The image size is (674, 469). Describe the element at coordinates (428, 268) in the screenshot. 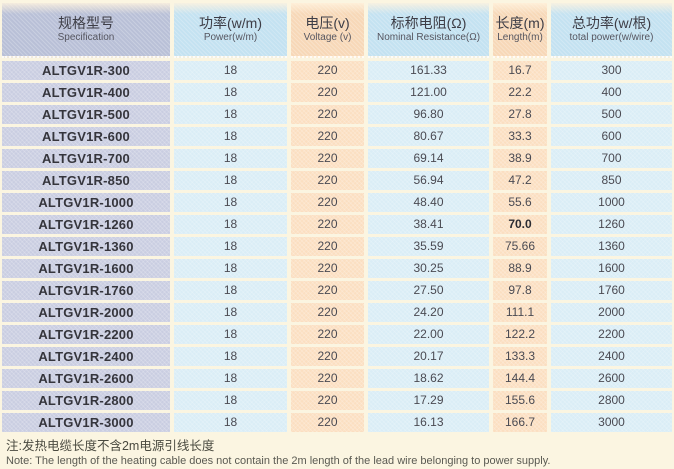

I see `resistance-cell: 30.25` at that location.